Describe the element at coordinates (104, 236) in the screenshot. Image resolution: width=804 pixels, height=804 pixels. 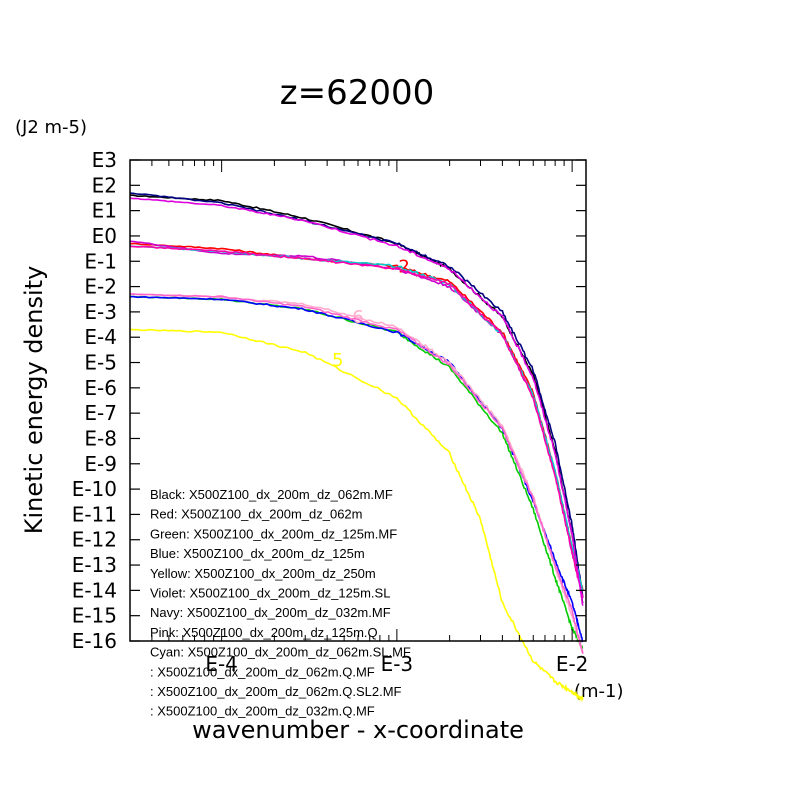
I see `y-tick-label: E0` at that location.